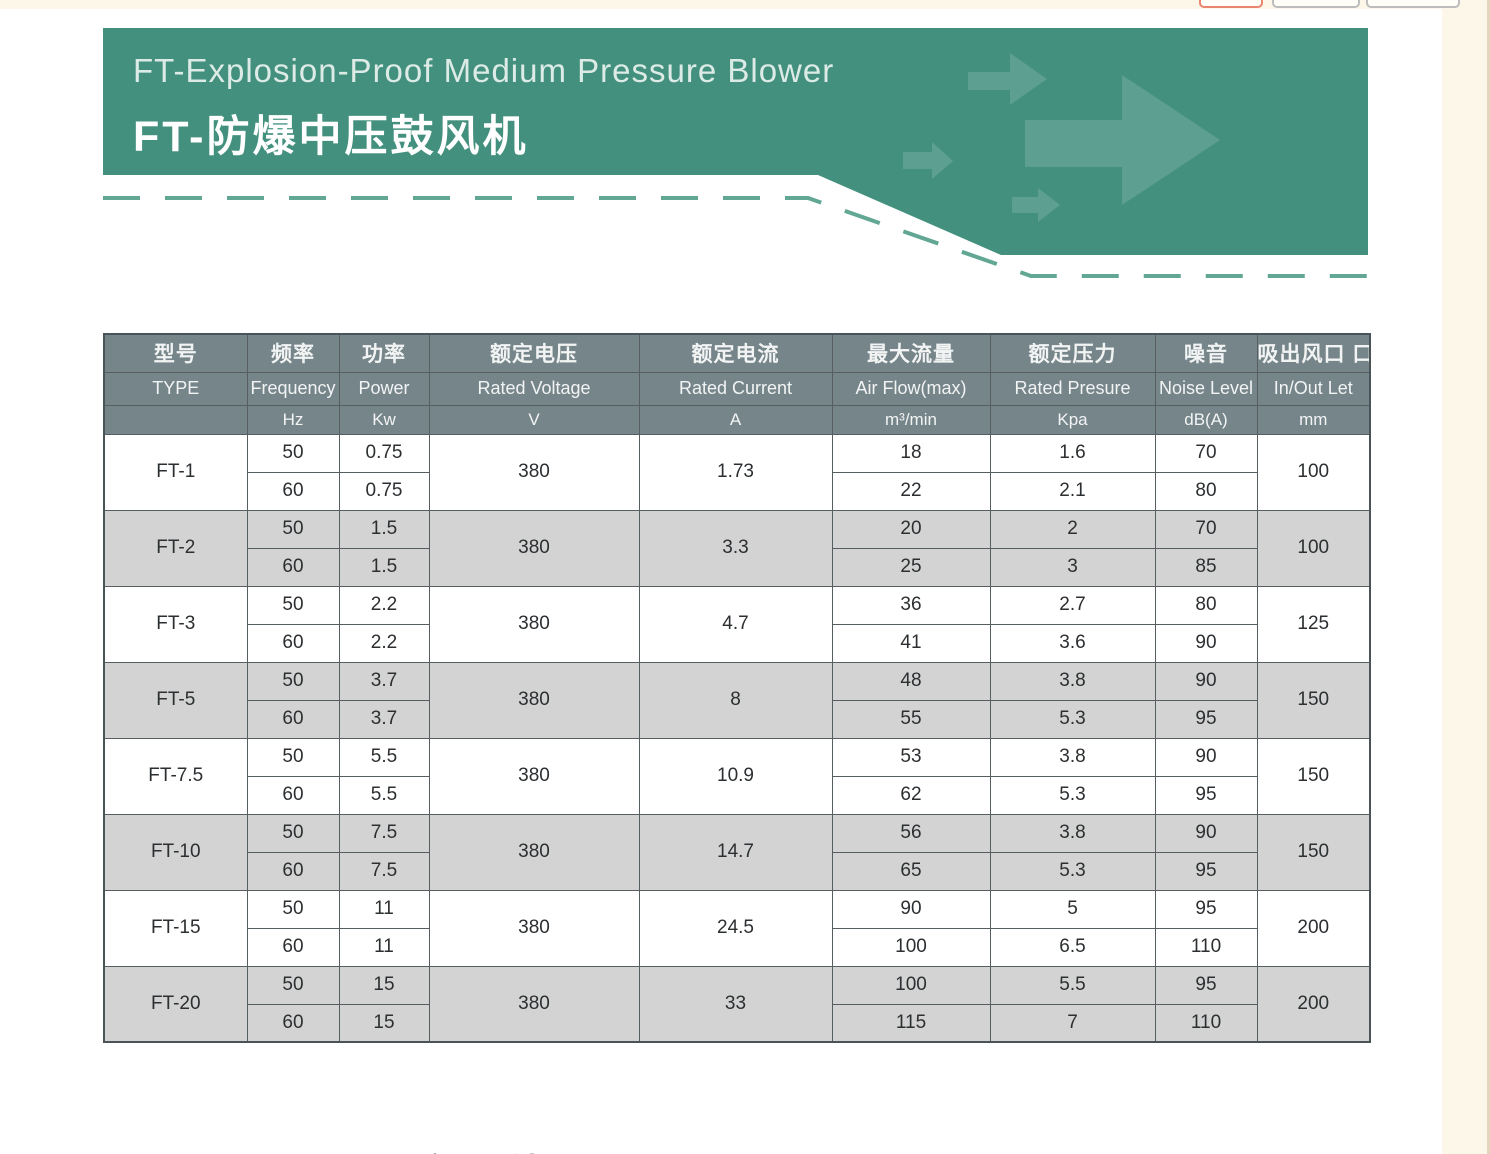 This screenshot has width=1490, height=1154. What do you see at coordinates (928, 160) in the screenshot?
I see `arrow-small-left-icon` at bounding box center [928, 160].